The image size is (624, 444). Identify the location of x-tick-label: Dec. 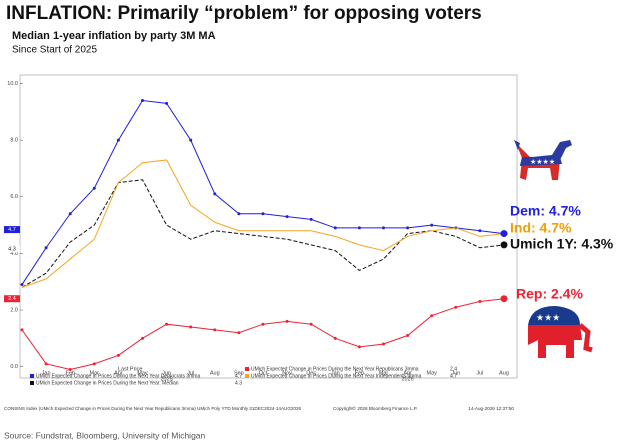
(311, 373).